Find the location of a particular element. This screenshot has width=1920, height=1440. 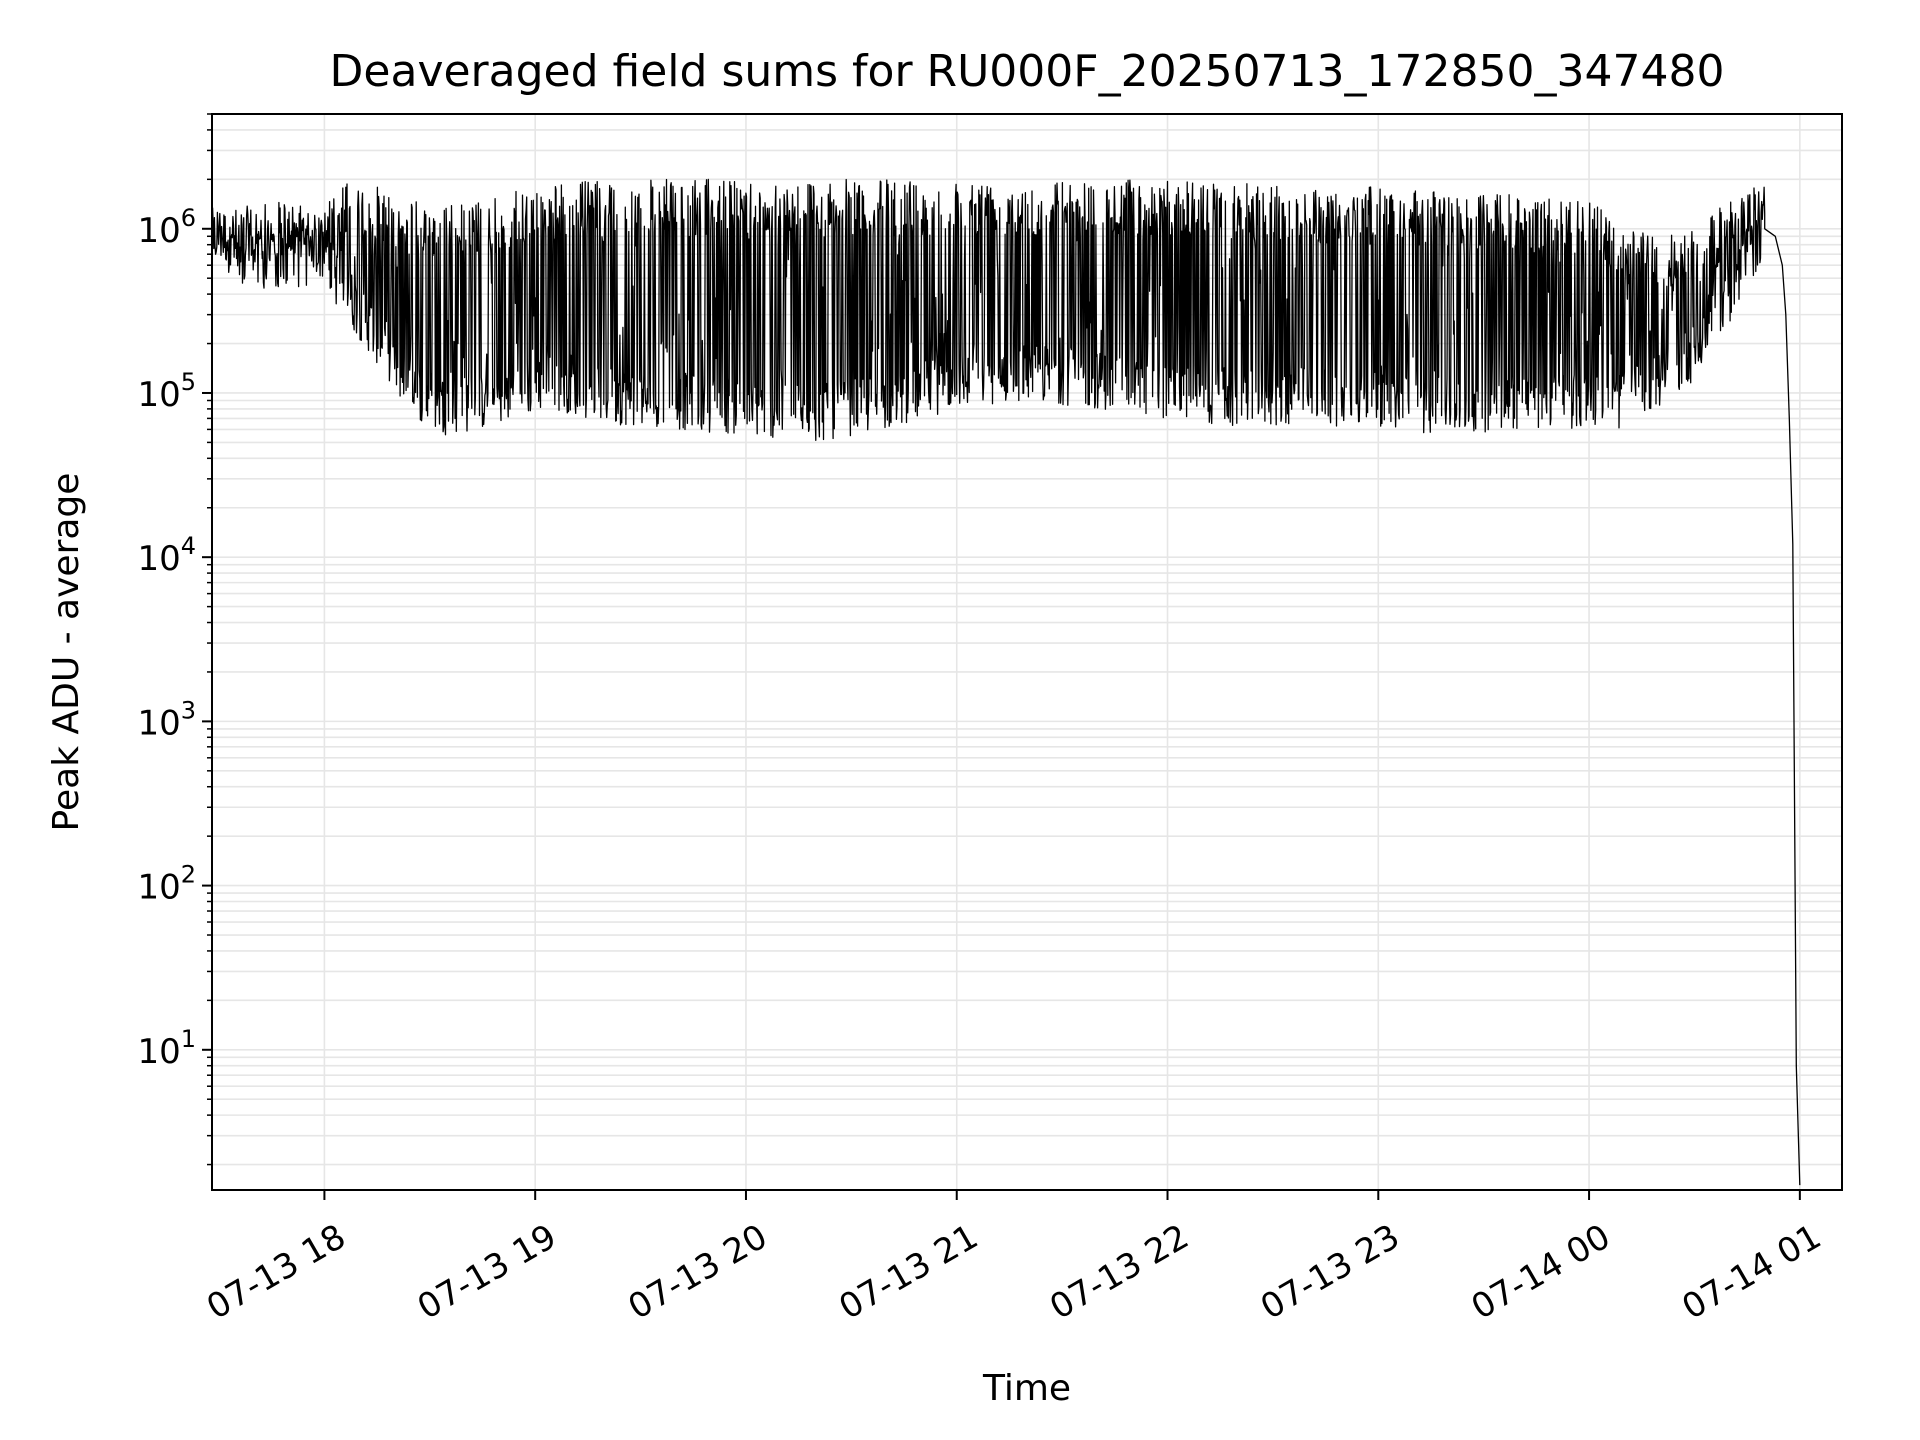

x-axis-title: Time is located at coordinates (1026, 1388).